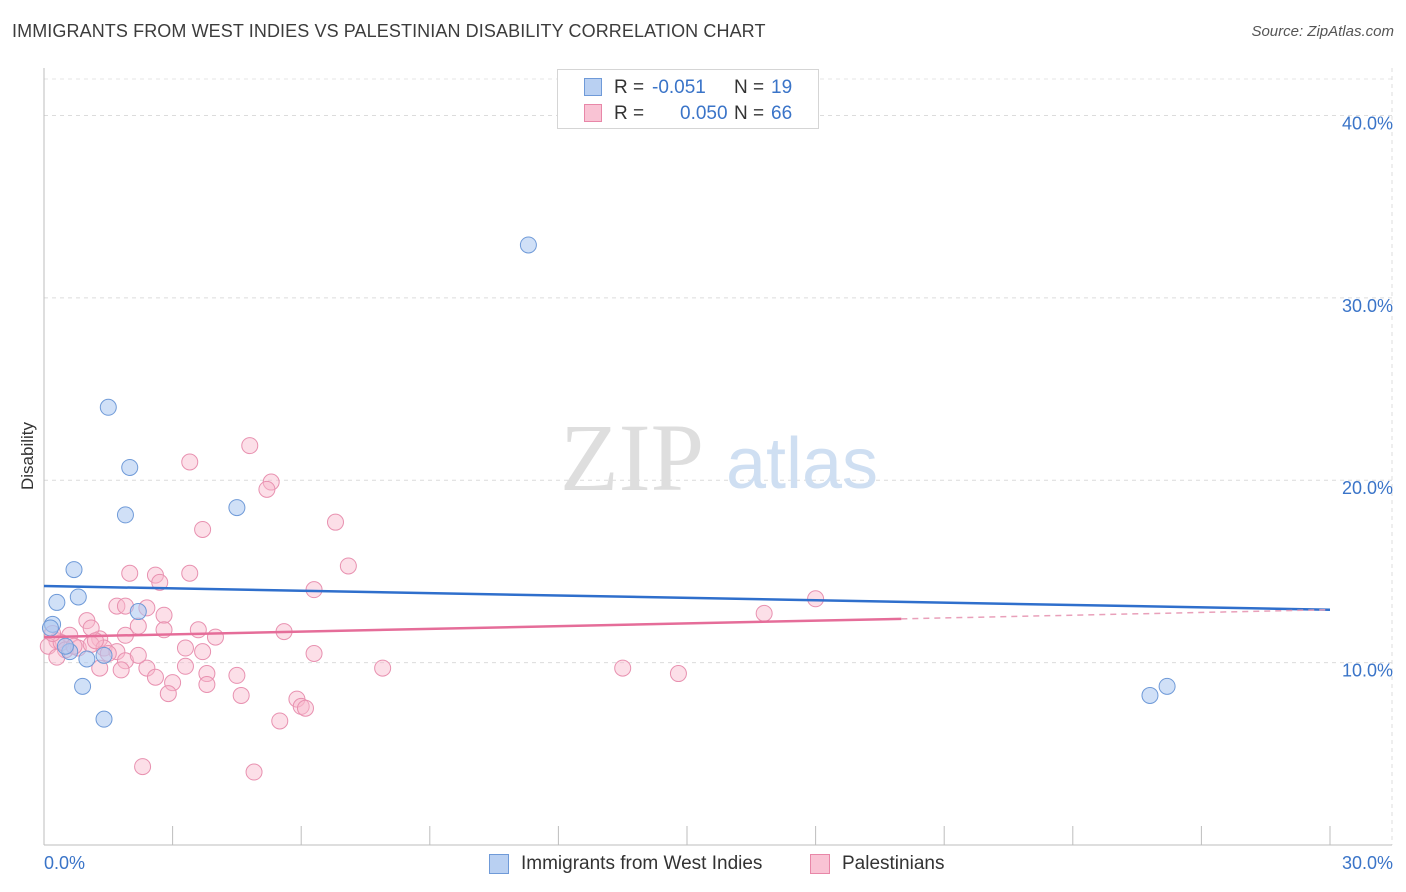  I want to click on legend-n-value: 66, so click(782, 113).